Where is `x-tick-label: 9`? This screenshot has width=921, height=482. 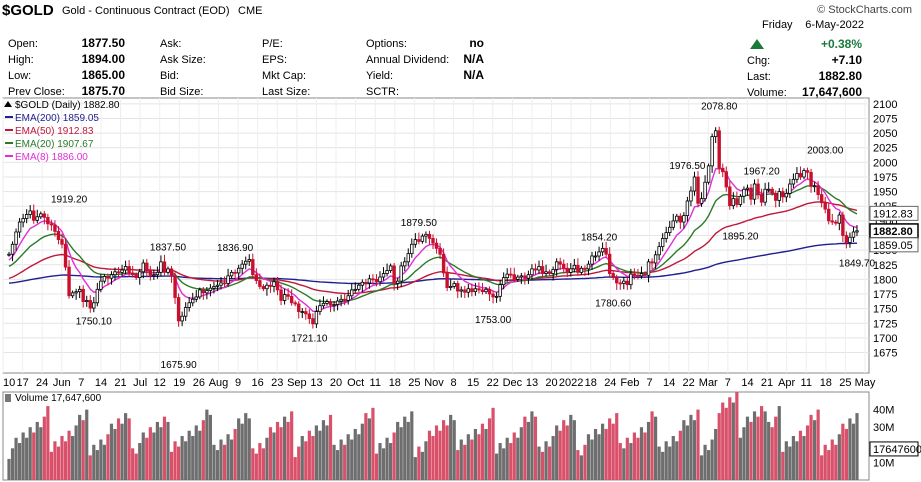
x-tick-label: 9 is located at coordinates (238, 383).